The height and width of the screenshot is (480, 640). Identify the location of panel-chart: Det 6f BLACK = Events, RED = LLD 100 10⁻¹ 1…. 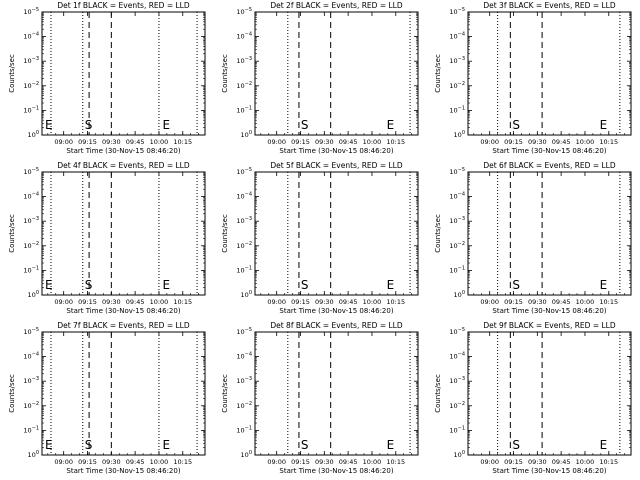
(533, 238).